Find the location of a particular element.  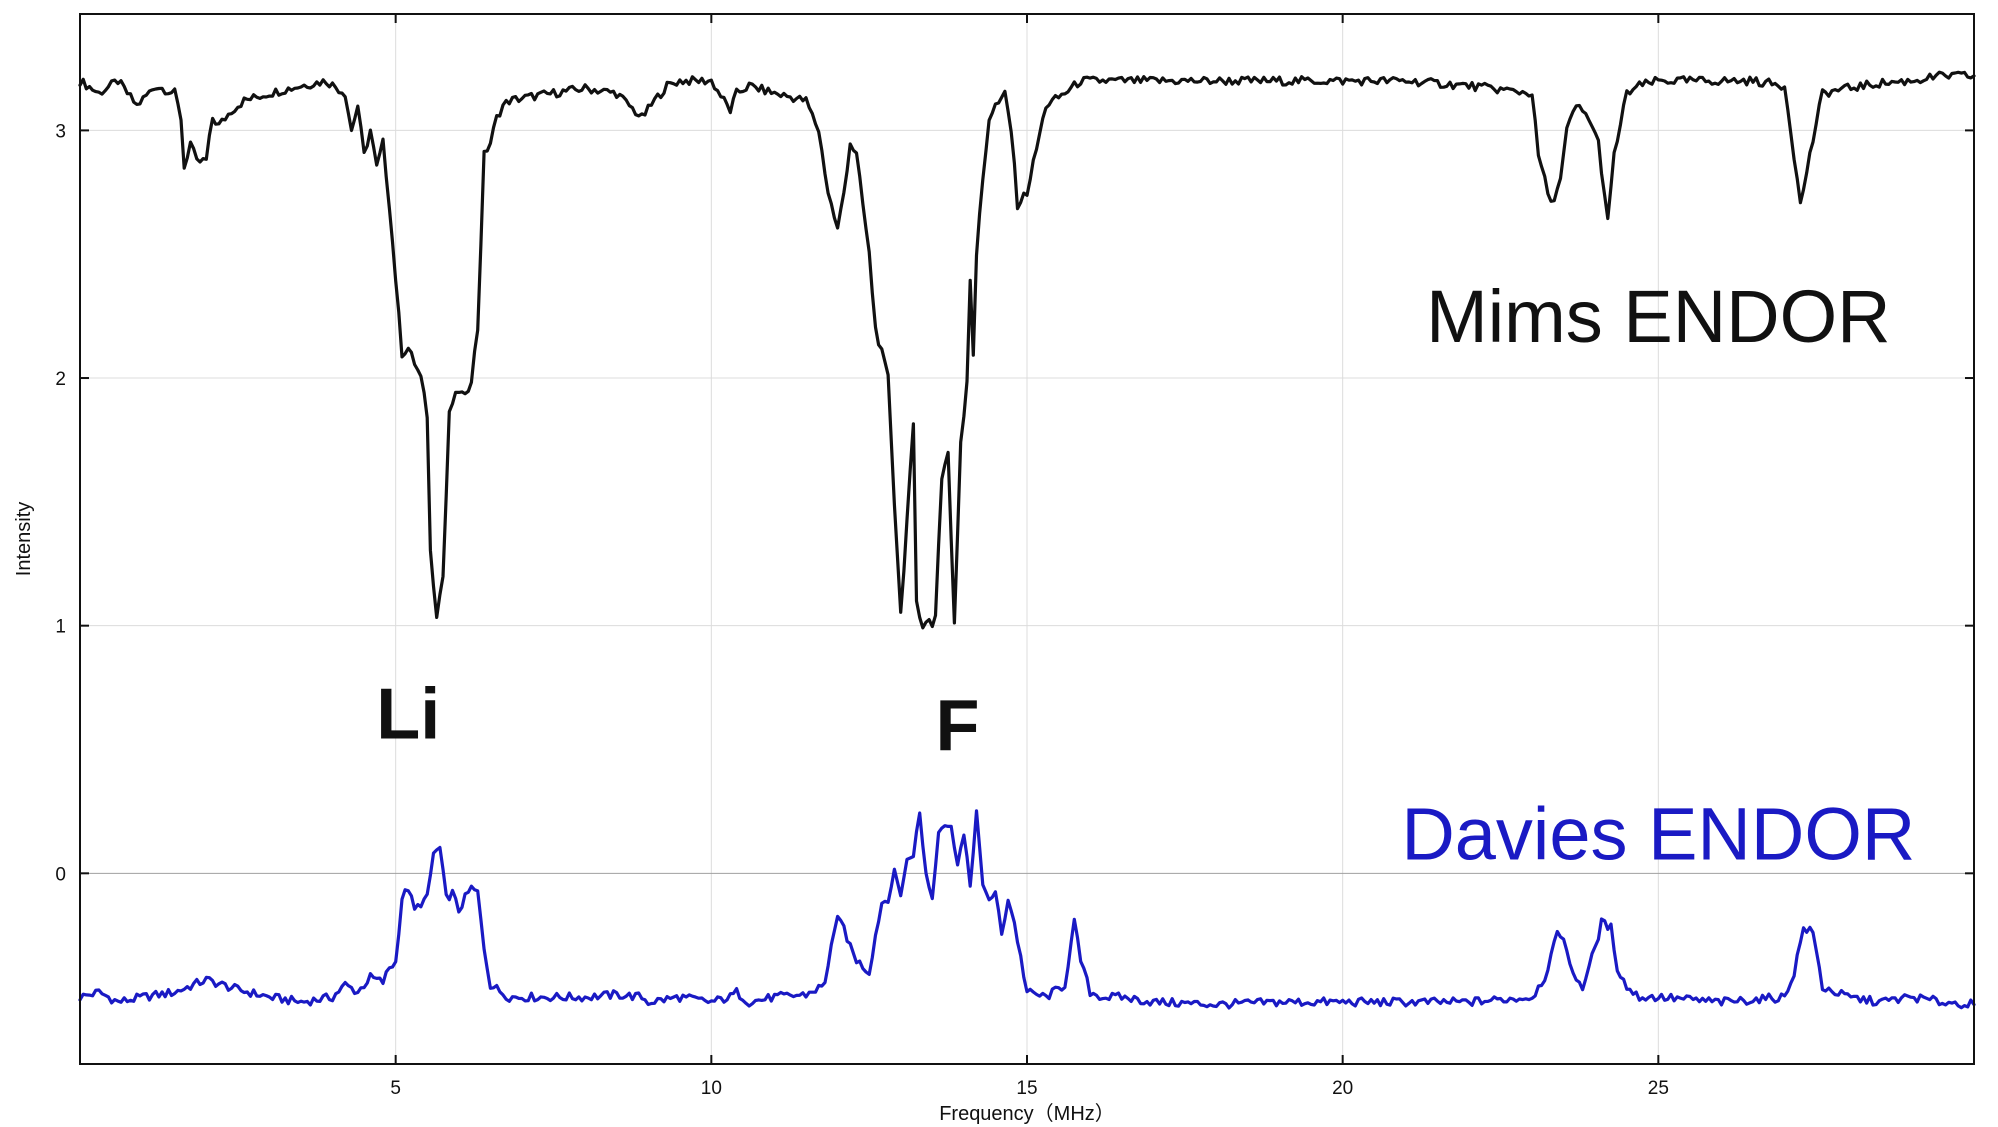

y-tick-label: 2 is located at coordinates (60, 379).